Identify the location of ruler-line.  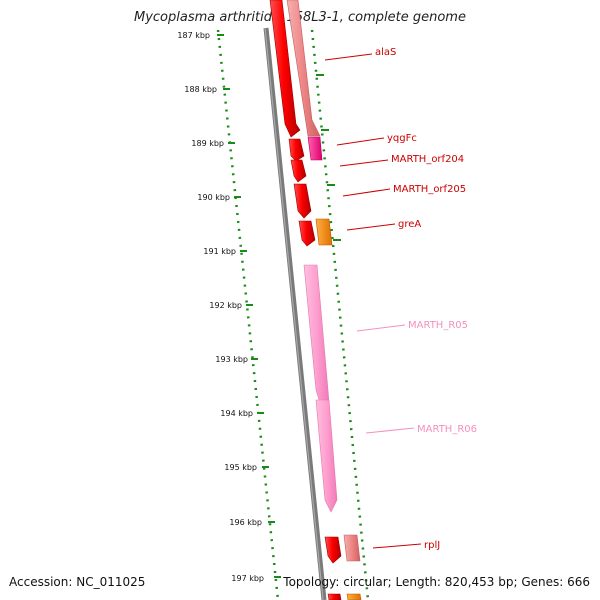
(248, 314).